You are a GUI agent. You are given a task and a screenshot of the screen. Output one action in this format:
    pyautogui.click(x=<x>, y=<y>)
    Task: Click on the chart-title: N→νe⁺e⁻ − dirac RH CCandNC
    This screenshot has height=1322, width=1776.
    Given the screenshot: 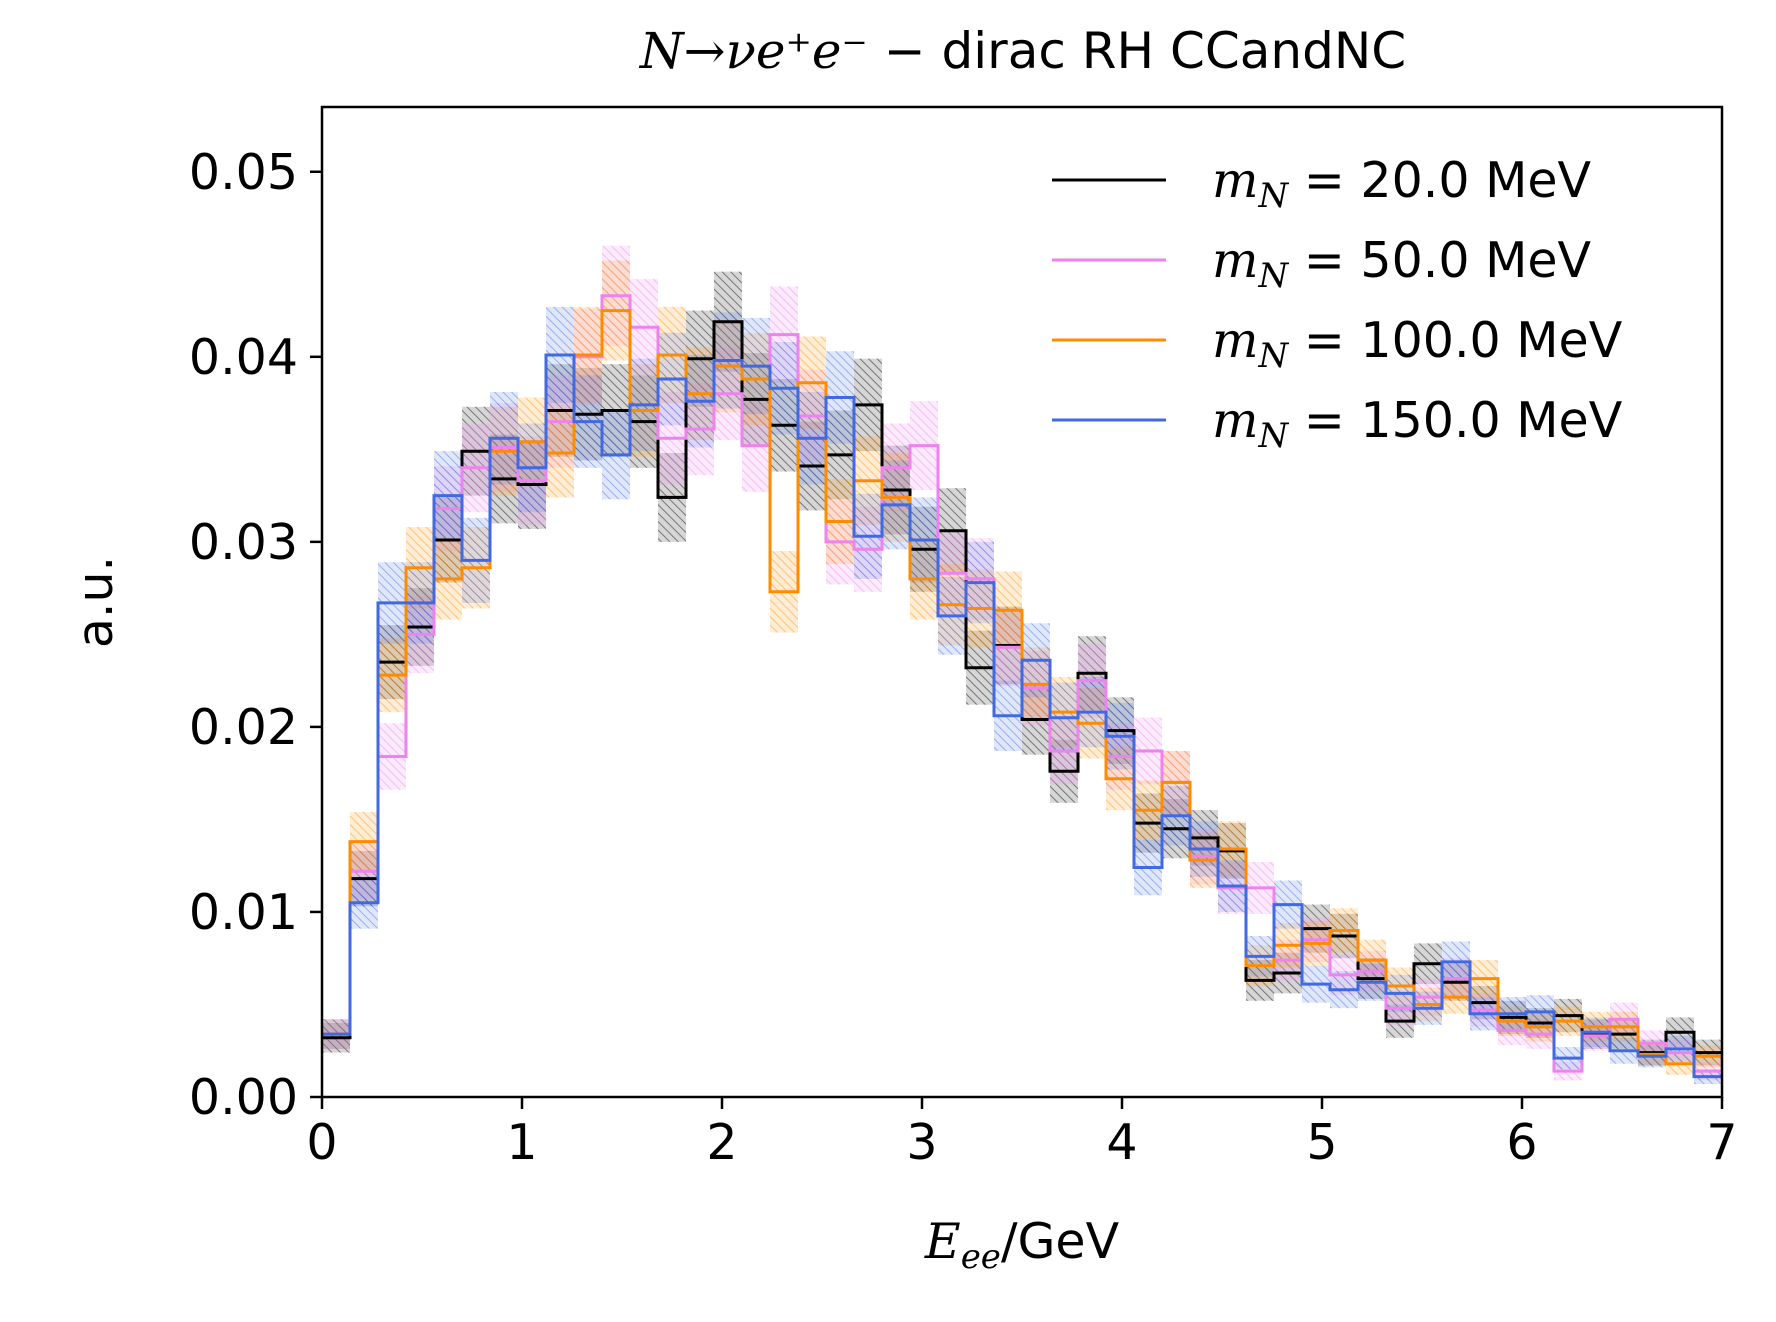 What is the action you would take?
    pyautogui.click(x=1022, y=51)
    